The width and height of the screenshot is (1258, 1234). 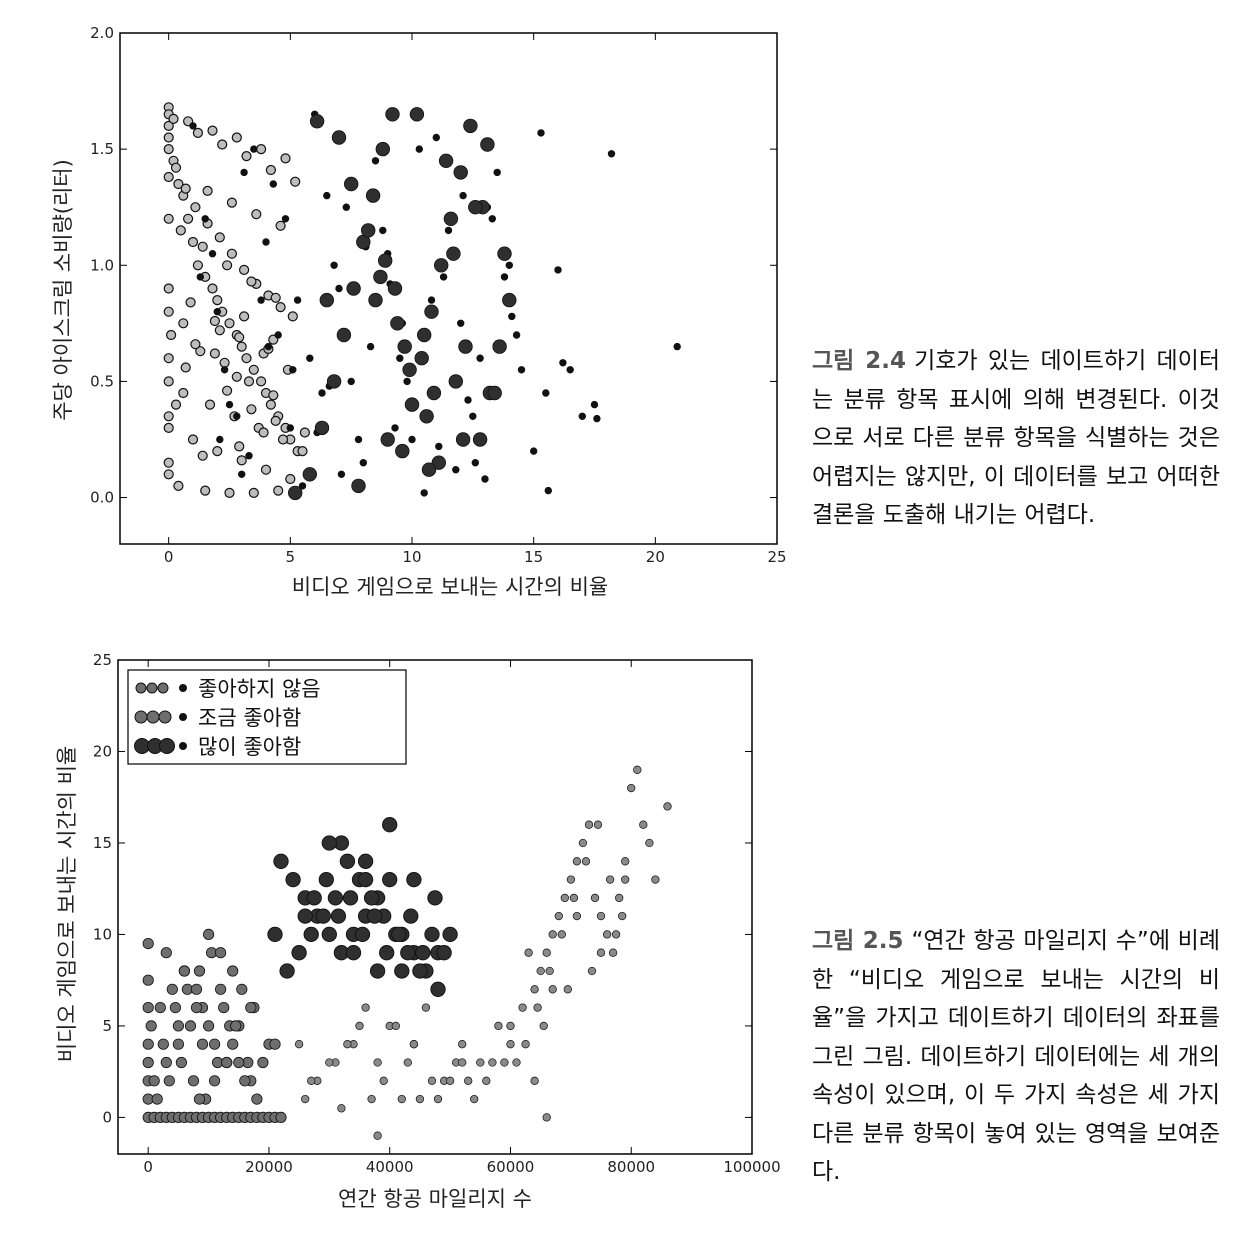 I want to click on y-tick-label: 0, so click(x=107, y=1117).